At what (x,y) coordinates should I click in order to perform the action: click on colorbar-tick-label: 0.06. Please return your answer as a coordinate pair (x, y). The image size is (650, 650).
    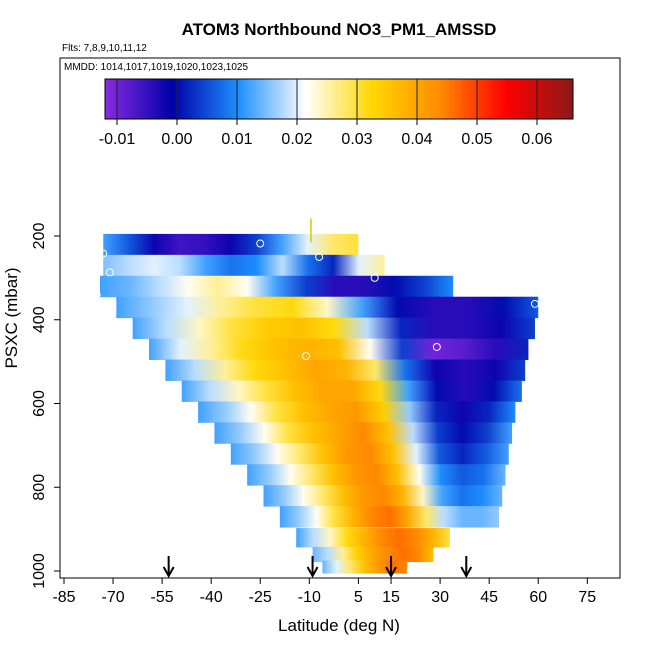
    Looking at the image, I should click on (536, 139).